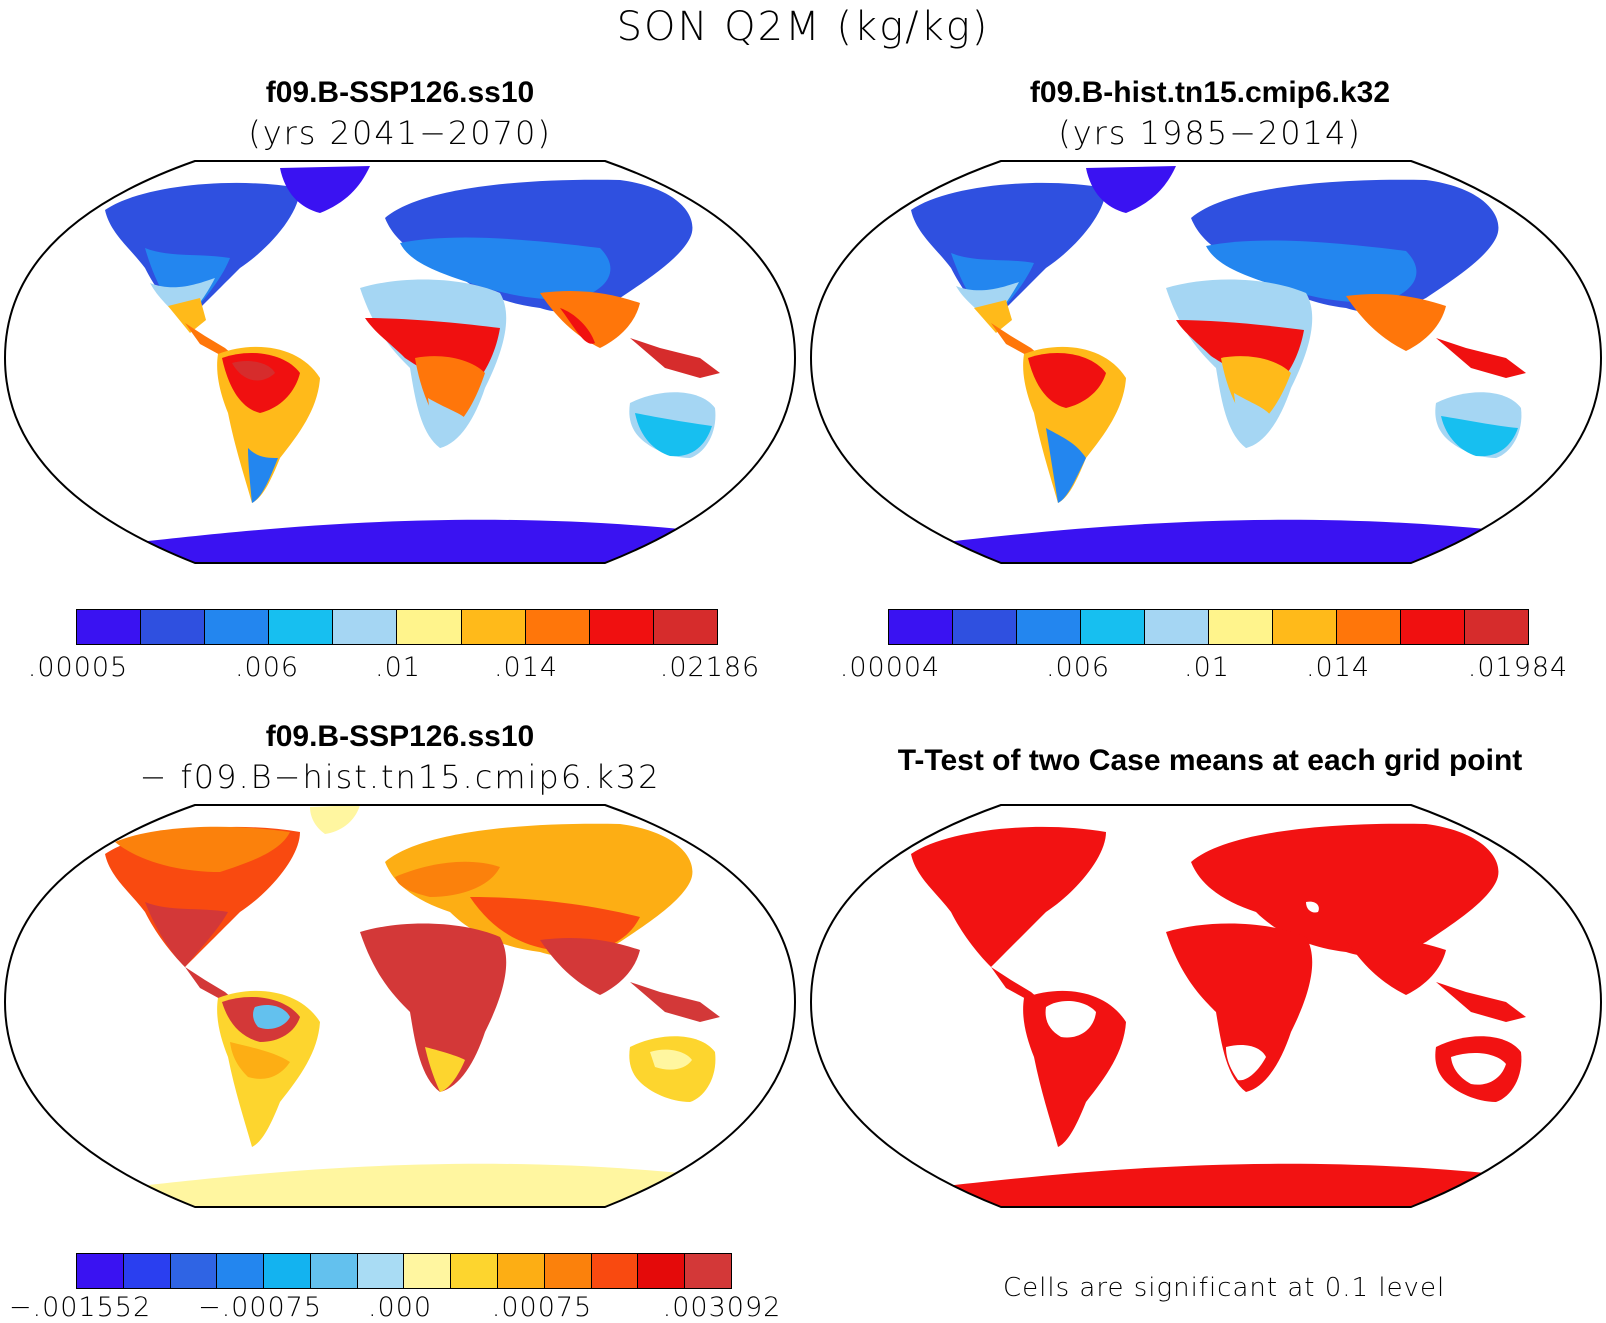  I want to click on colorbar-label: .000, so click(400, 1307).